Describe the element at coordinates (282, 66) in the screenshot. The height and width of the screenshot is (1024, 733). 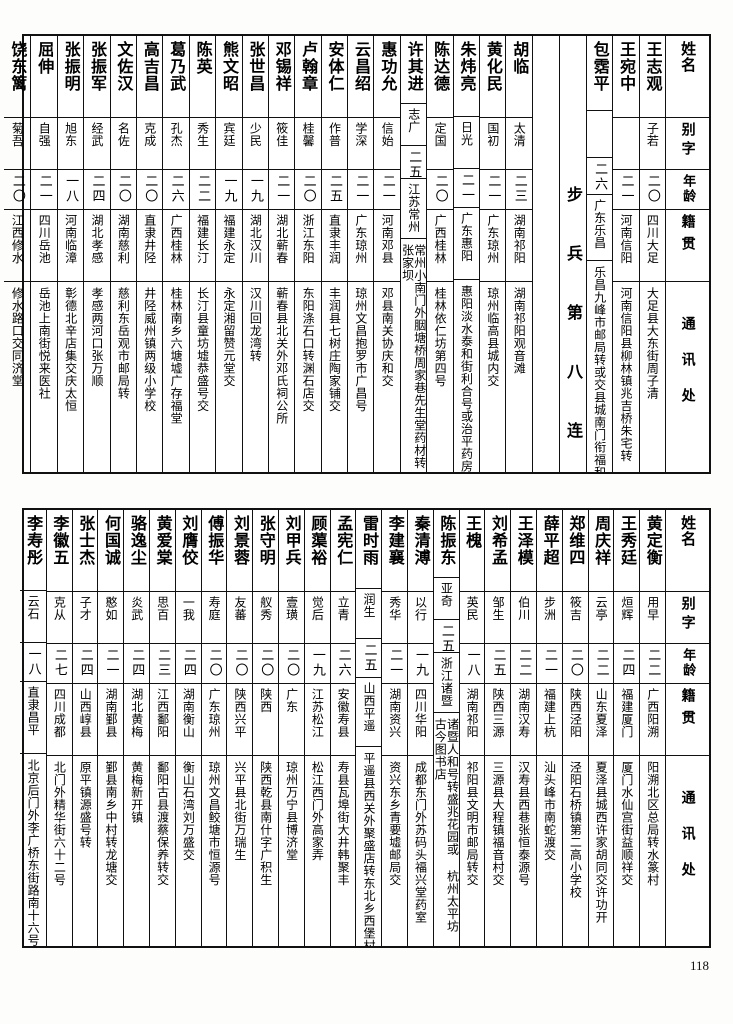
I see `entry-name-text: 邓锡祥` at that location.